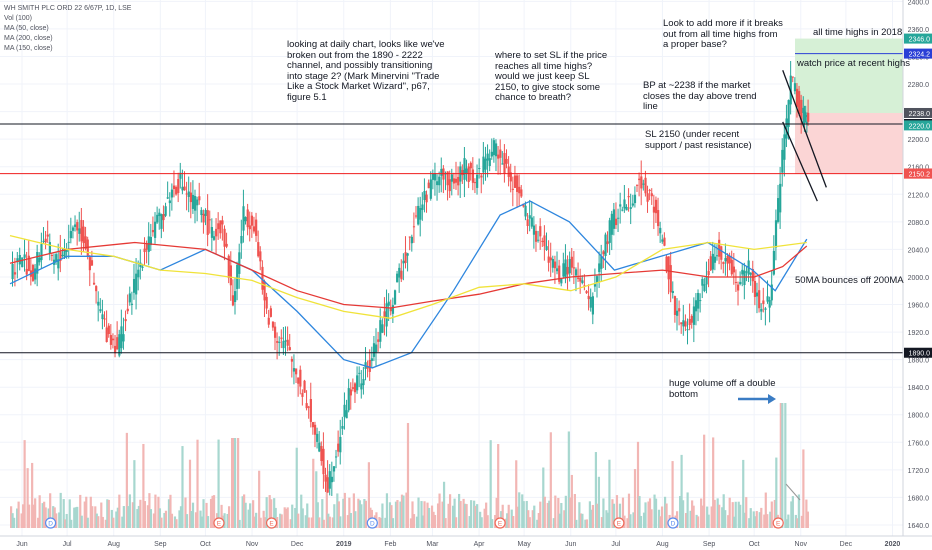 This screenshot has height=550, width=932. What do you see at coordinates (205, 544) in the screenshot?
I see `x-tick-label: Oct` at bounding box center [205, 544].